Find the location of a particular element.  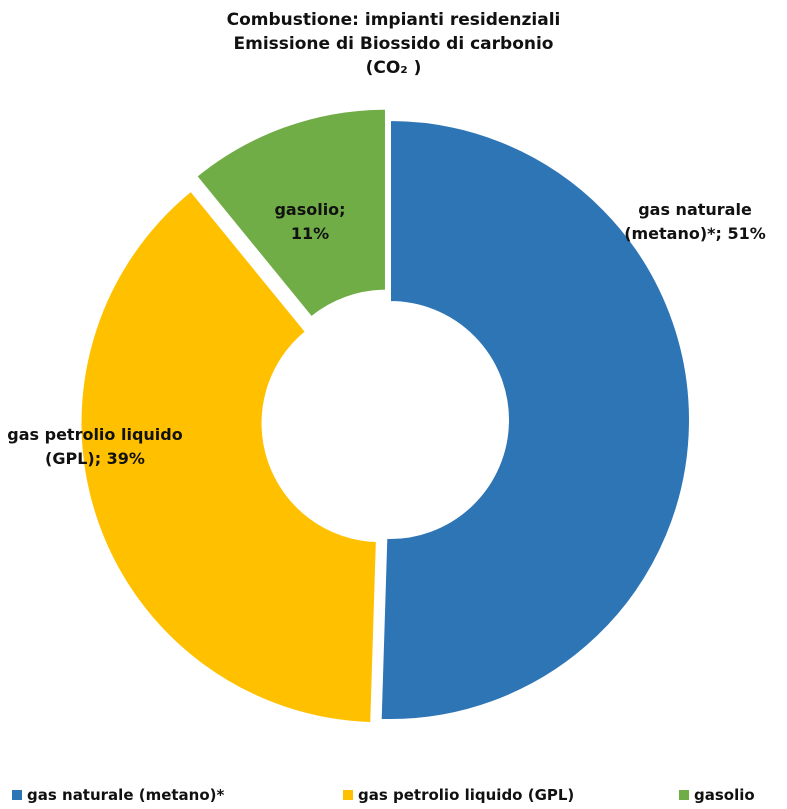

legend-item-gpl: gas petrolio liquido (GPL) is located at coordinates (458, 795).